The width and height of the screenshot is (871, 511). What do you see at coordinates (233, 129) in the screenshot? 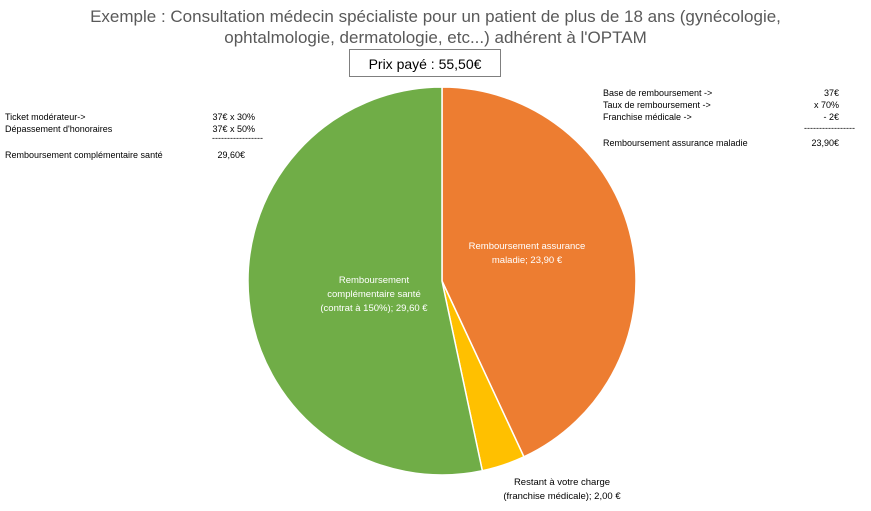
I see `left-note-row2-value: 37€ x 50%` at bounding box center [233, 129].